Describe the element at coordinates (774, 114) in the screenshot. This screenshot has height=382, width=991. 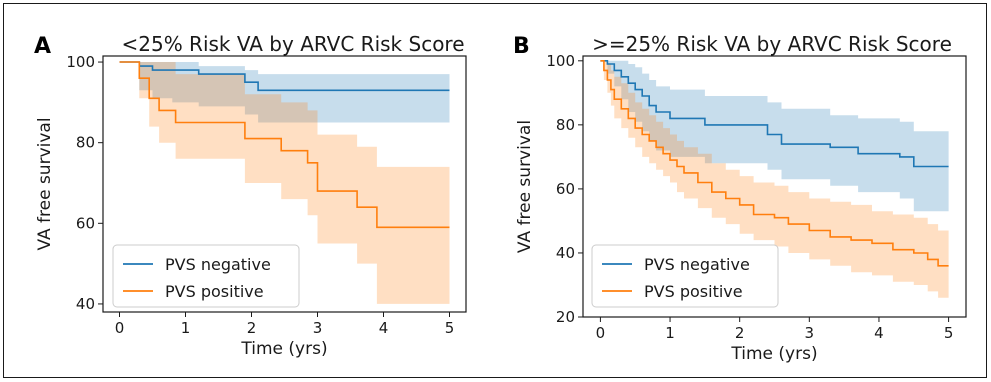
I see `survival-line-pvs-negative` at that location.